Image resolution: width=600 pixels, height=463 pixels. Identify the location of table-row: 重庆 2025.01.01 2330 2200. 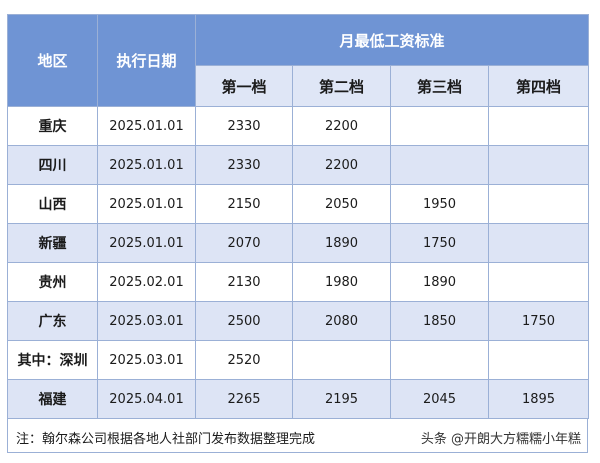
(298, 126).